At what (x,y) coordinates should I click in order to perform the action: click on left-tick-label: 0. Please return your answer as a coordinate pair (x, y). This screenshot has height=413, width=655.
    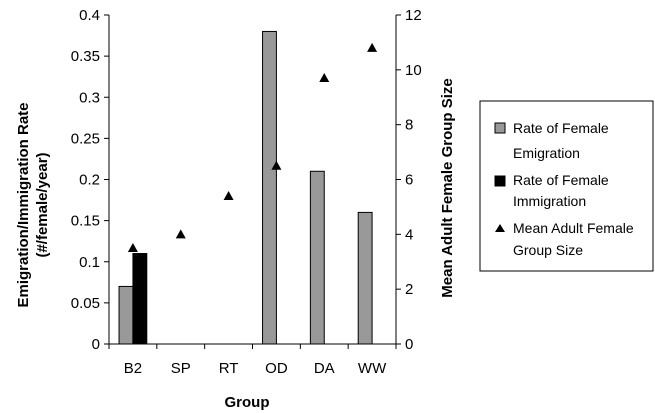
    Looking at the image, I should click on (96, 344).